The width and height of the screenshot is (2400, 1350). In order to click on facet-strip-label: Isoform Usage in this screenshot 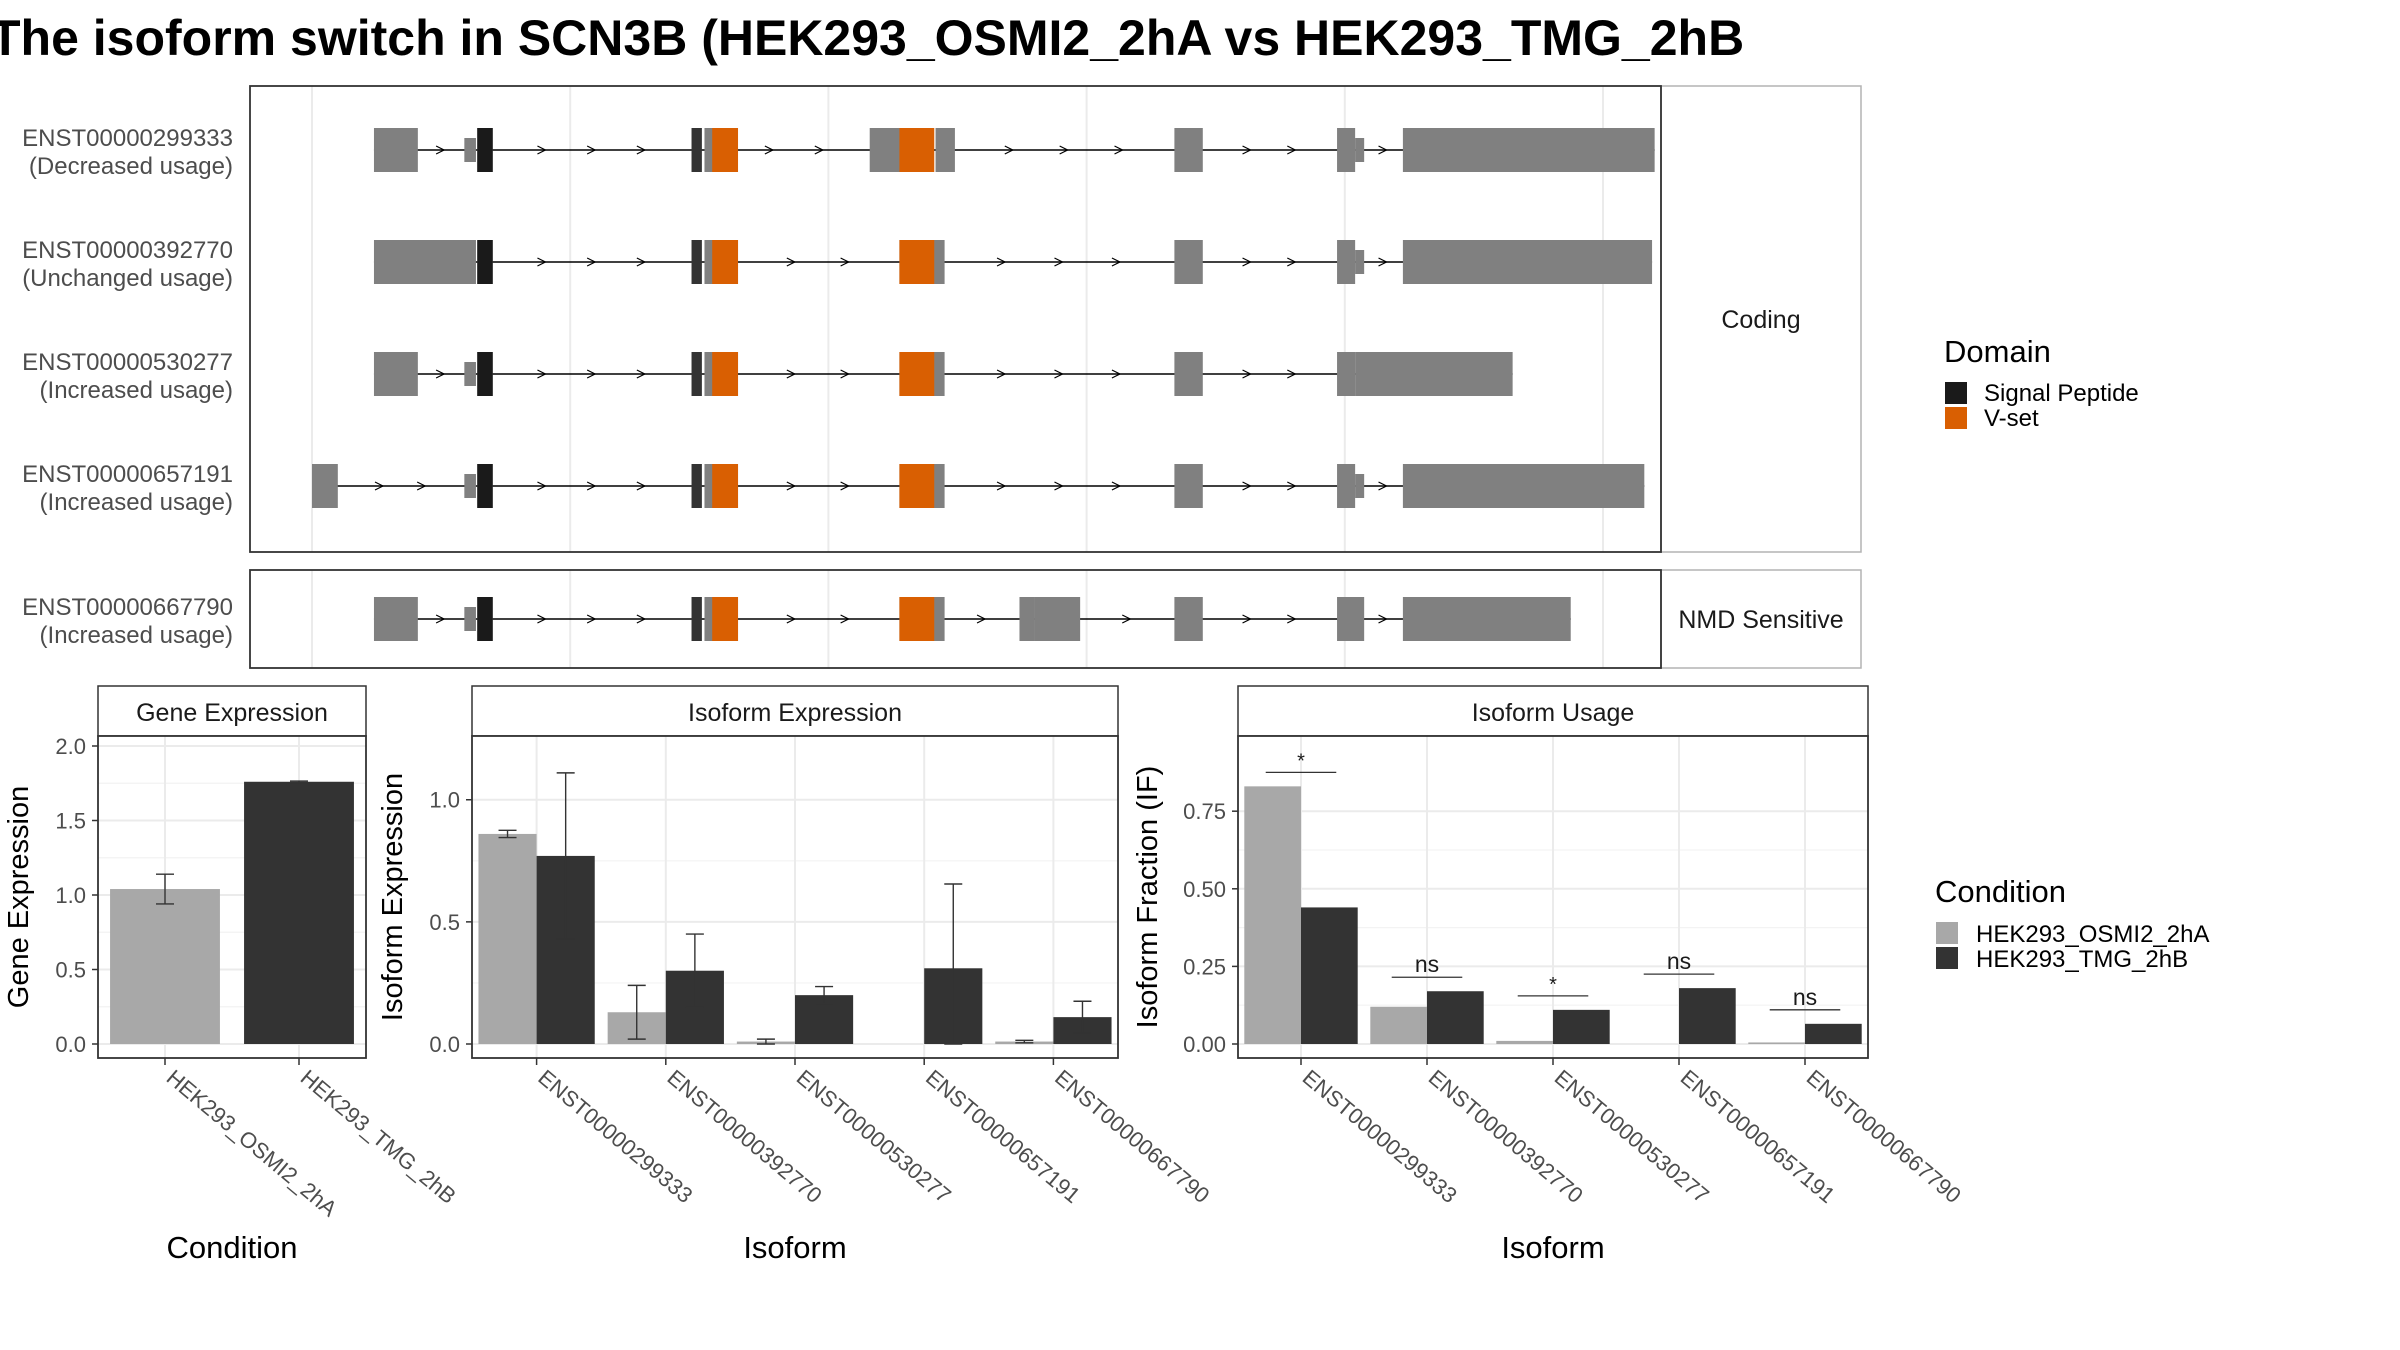, I will do `click(1553, 713)`.